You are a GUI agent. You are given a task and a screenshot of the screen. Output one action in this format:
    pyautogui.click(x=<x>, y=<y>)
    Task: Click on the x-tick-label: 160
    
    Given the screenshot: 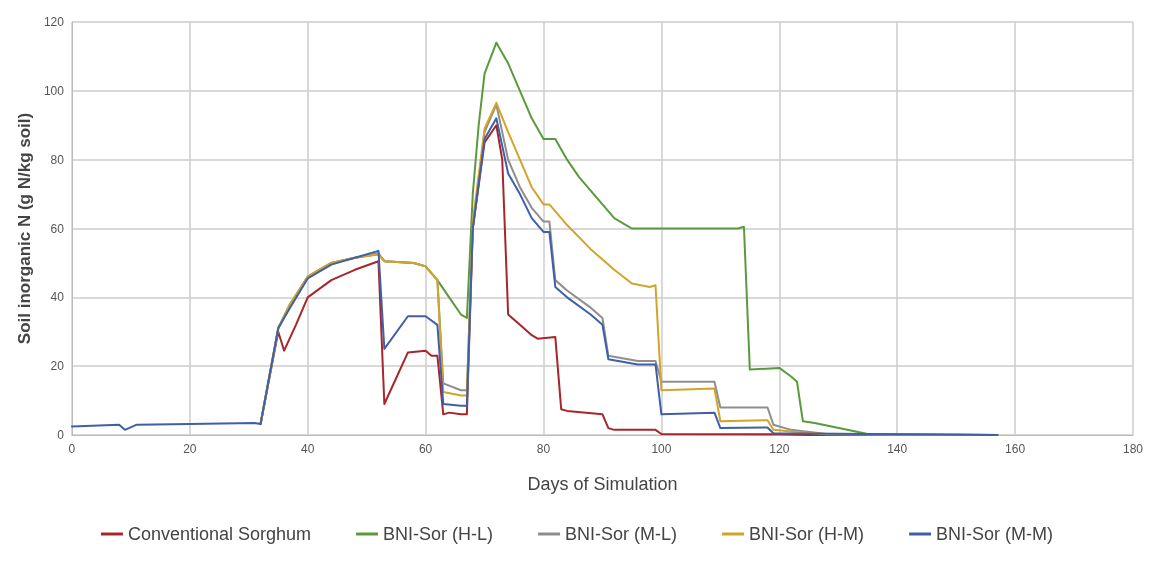 What is the action you would take?
    pyautogui.click(x=1015, y=449)
    